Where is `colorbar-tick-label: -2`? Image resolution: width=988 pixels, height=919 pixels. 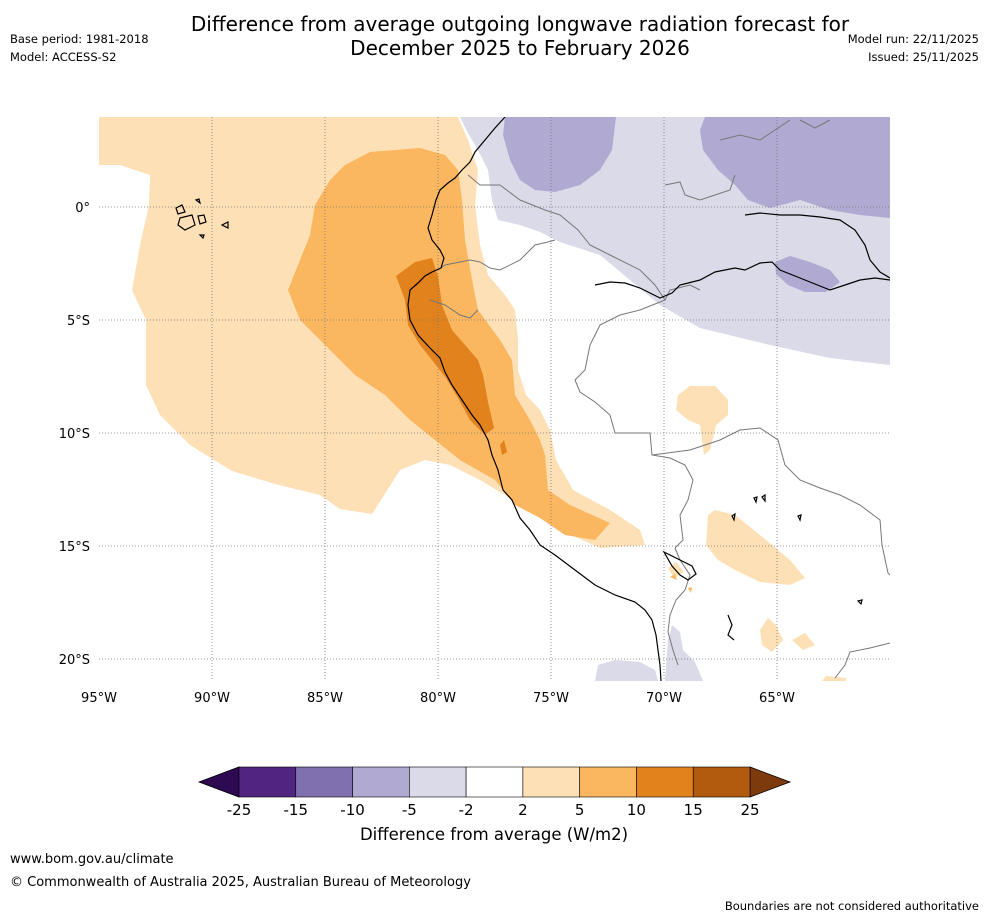
colorbar-tick-label: -2 is located at coordinates (466, 810).